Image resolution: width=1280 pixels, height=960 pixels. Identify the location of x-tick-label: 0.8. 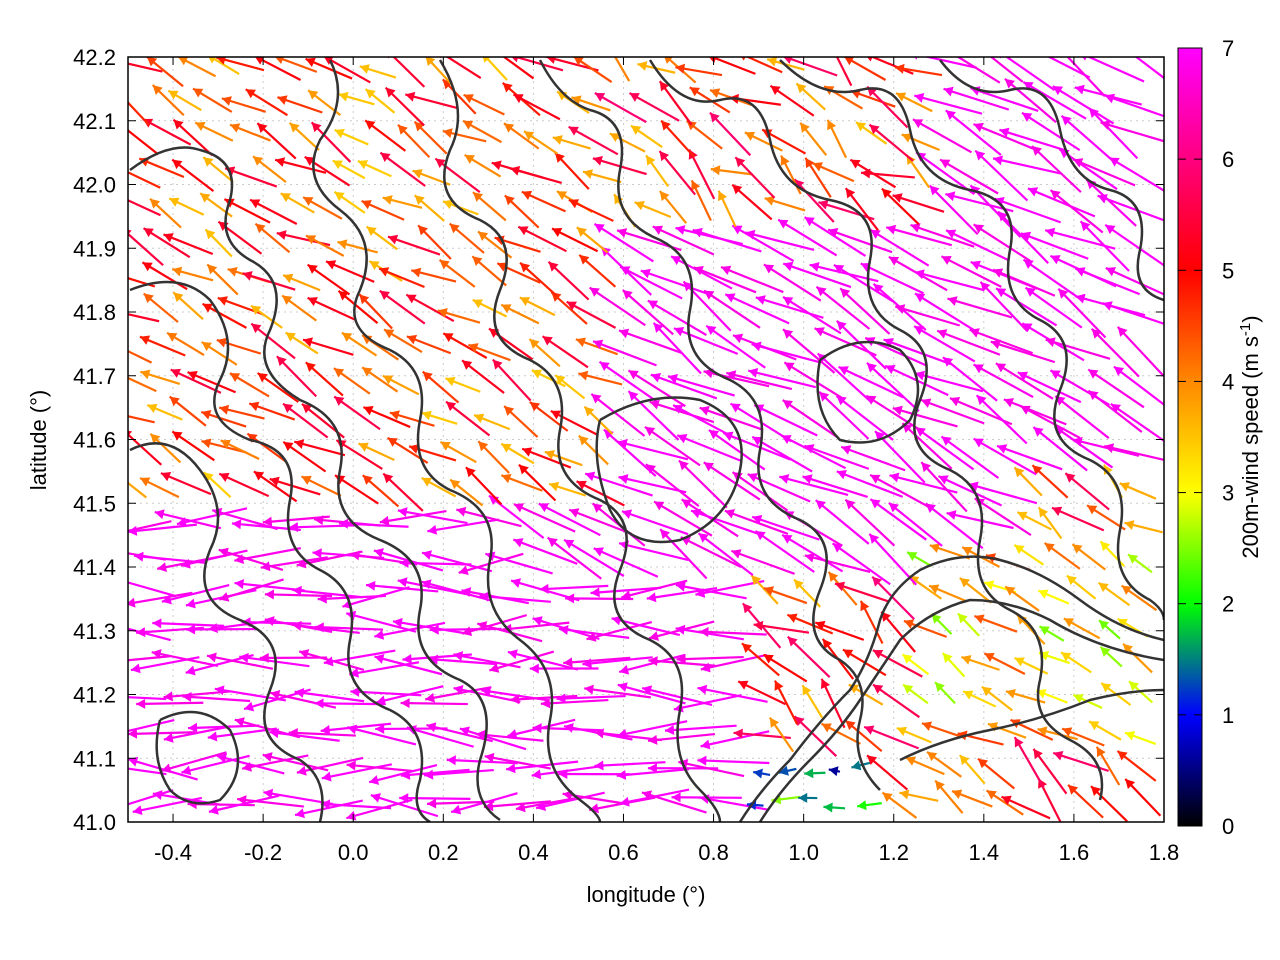
(713, 852).